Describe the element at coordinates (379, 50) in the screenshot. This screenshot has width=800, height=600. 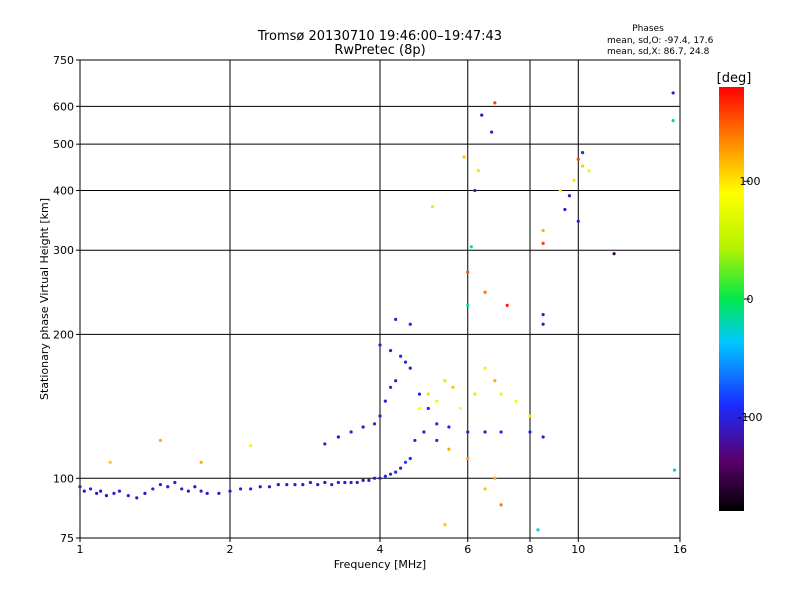
I see `chart-subtitle: RwPretec (8p)` at that location.